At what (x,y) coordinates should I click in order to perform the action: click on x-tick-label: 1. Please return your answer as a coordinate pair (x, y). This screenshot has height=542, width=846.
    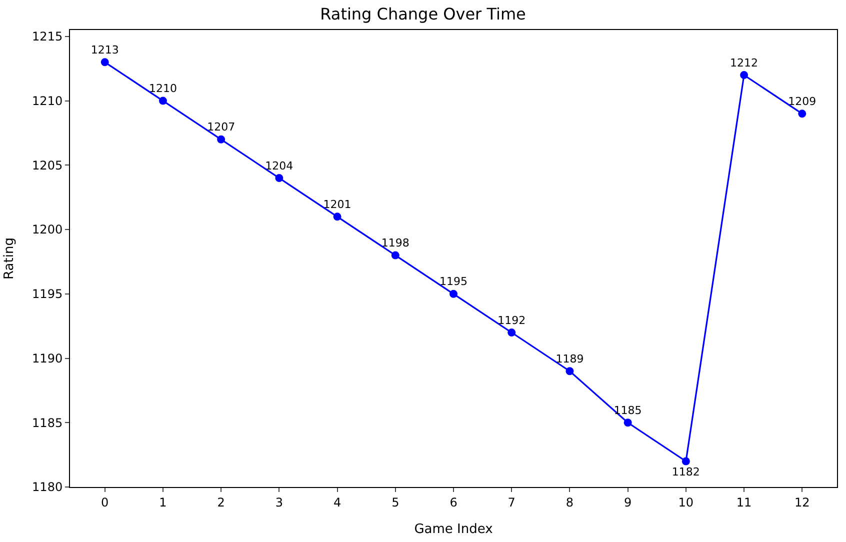
    Looking at the image, I should click on (163, 502).